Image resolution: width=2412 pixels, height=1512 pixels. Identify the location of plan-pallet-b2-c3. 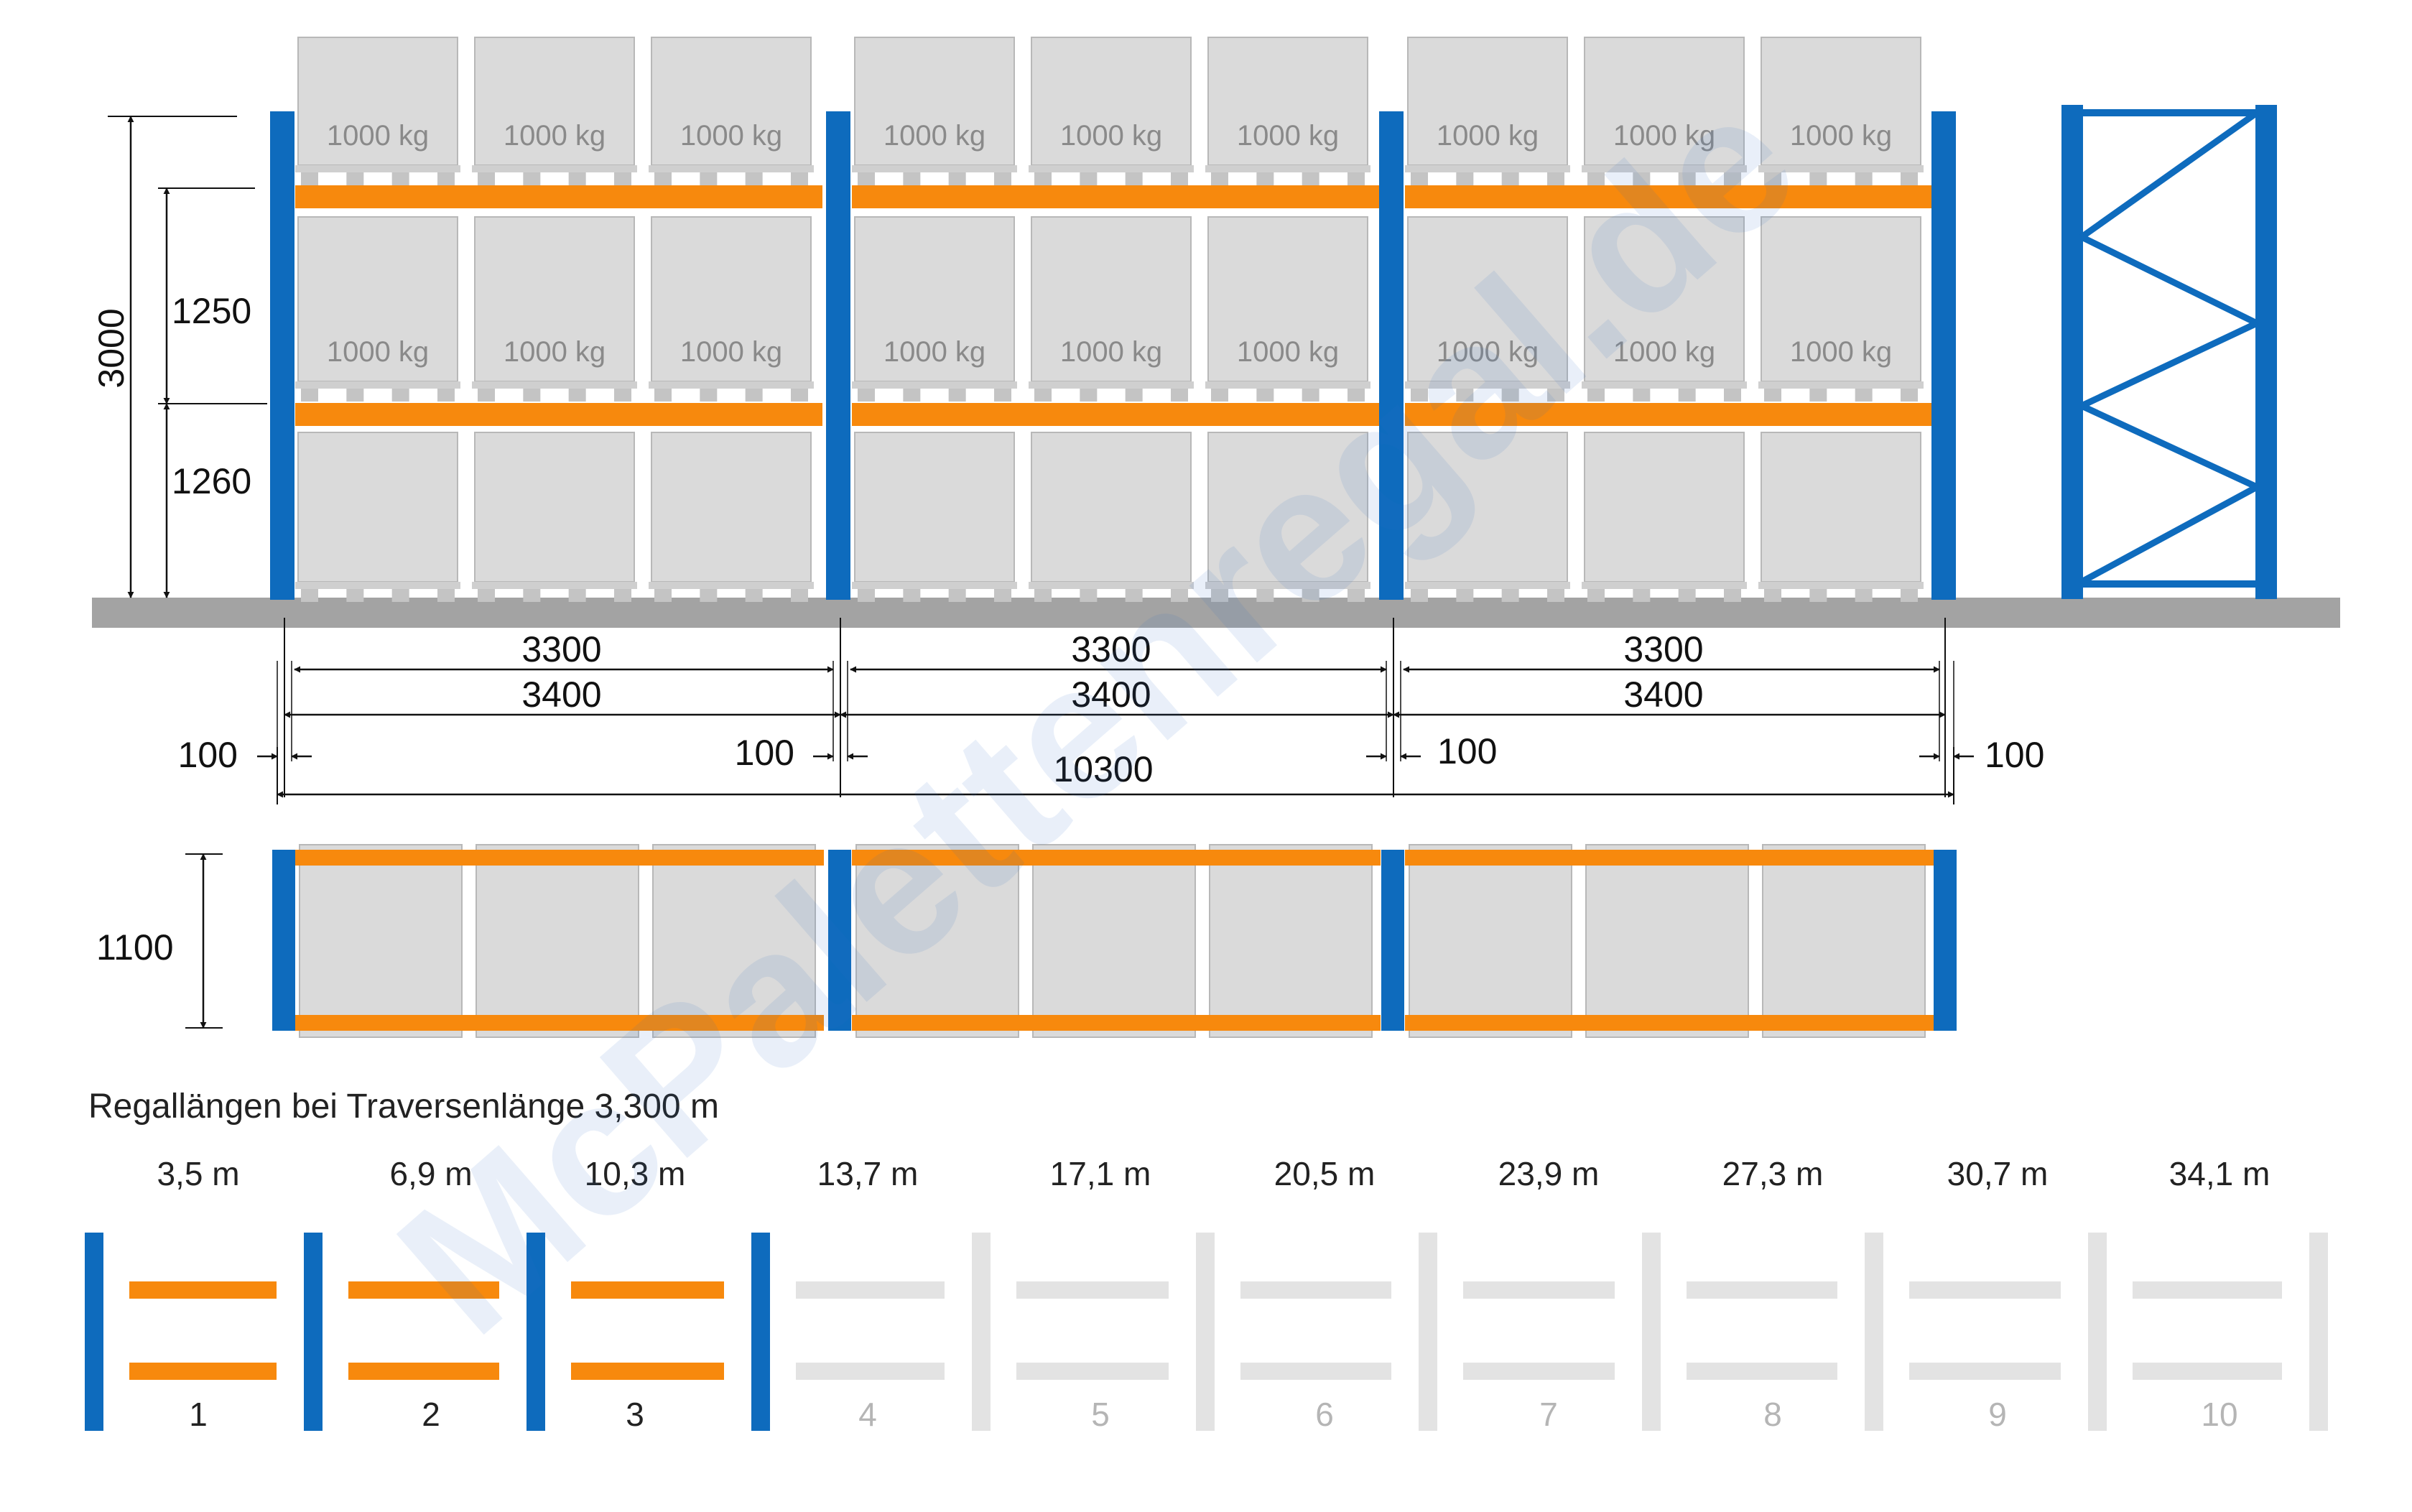
(1291, 941).